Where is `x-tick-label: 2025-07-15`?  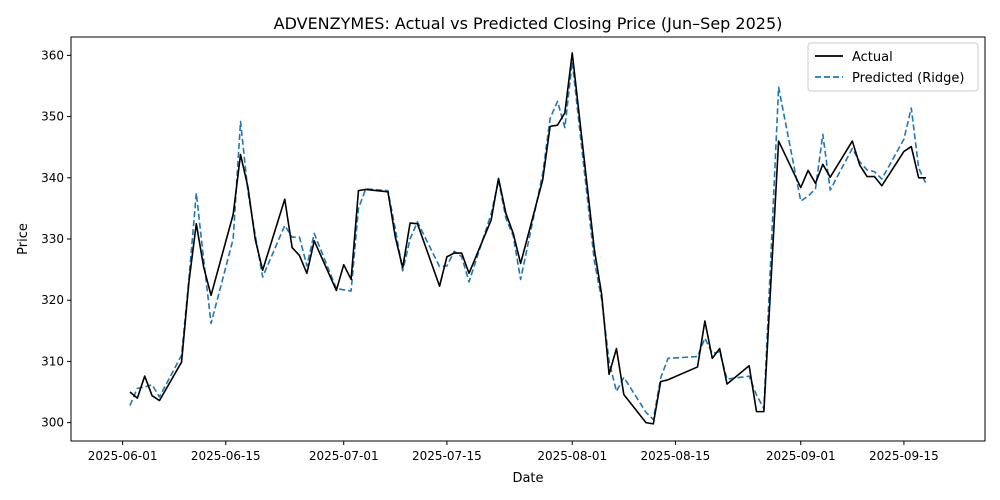 x-tick-label: 2025-07-15 is located at coordinates (447, 456).